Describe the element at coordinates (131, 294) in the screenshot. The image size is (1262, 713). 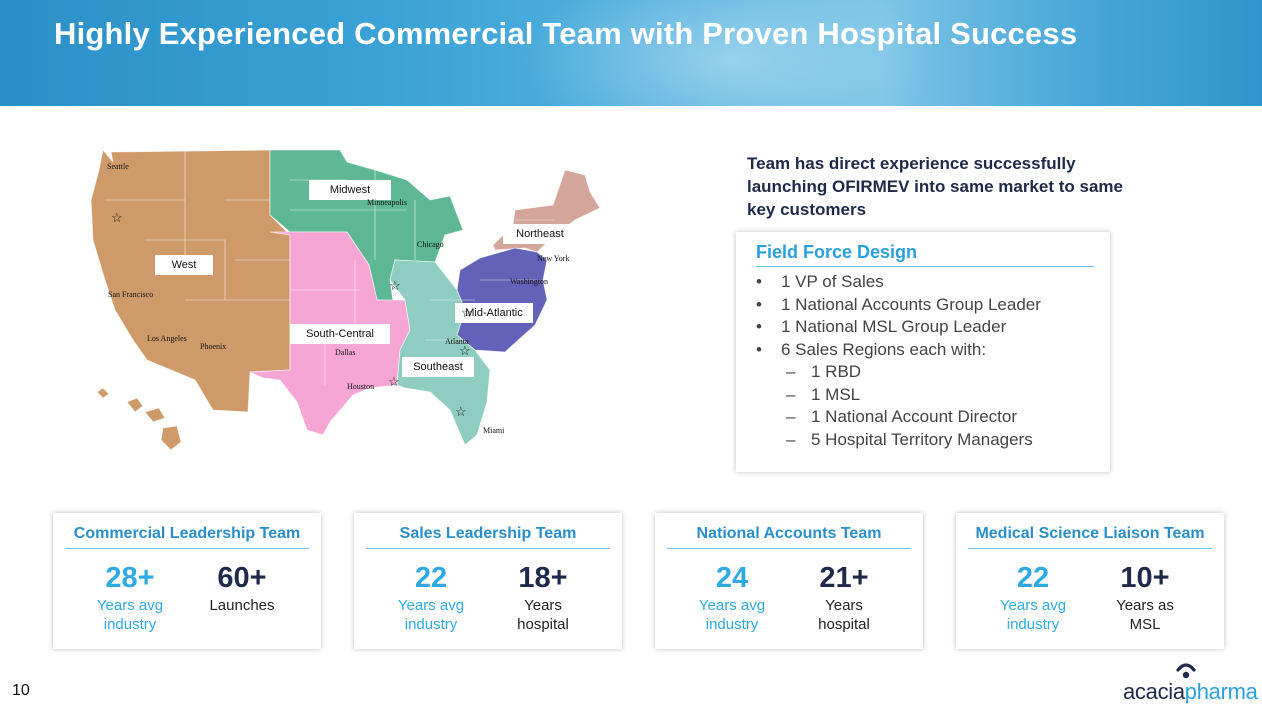
I see `city-label: San Francisco` at that location.